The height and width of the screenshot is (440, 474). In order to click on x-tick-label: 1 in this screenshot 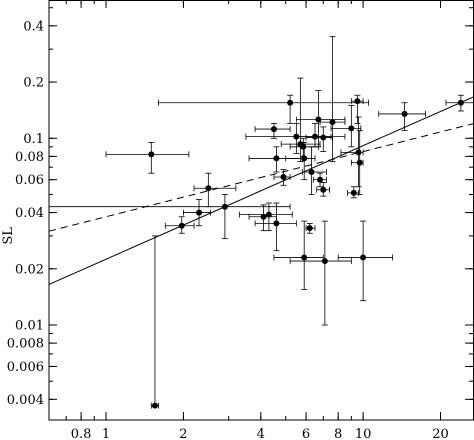, I will do `click(106, 433)`.